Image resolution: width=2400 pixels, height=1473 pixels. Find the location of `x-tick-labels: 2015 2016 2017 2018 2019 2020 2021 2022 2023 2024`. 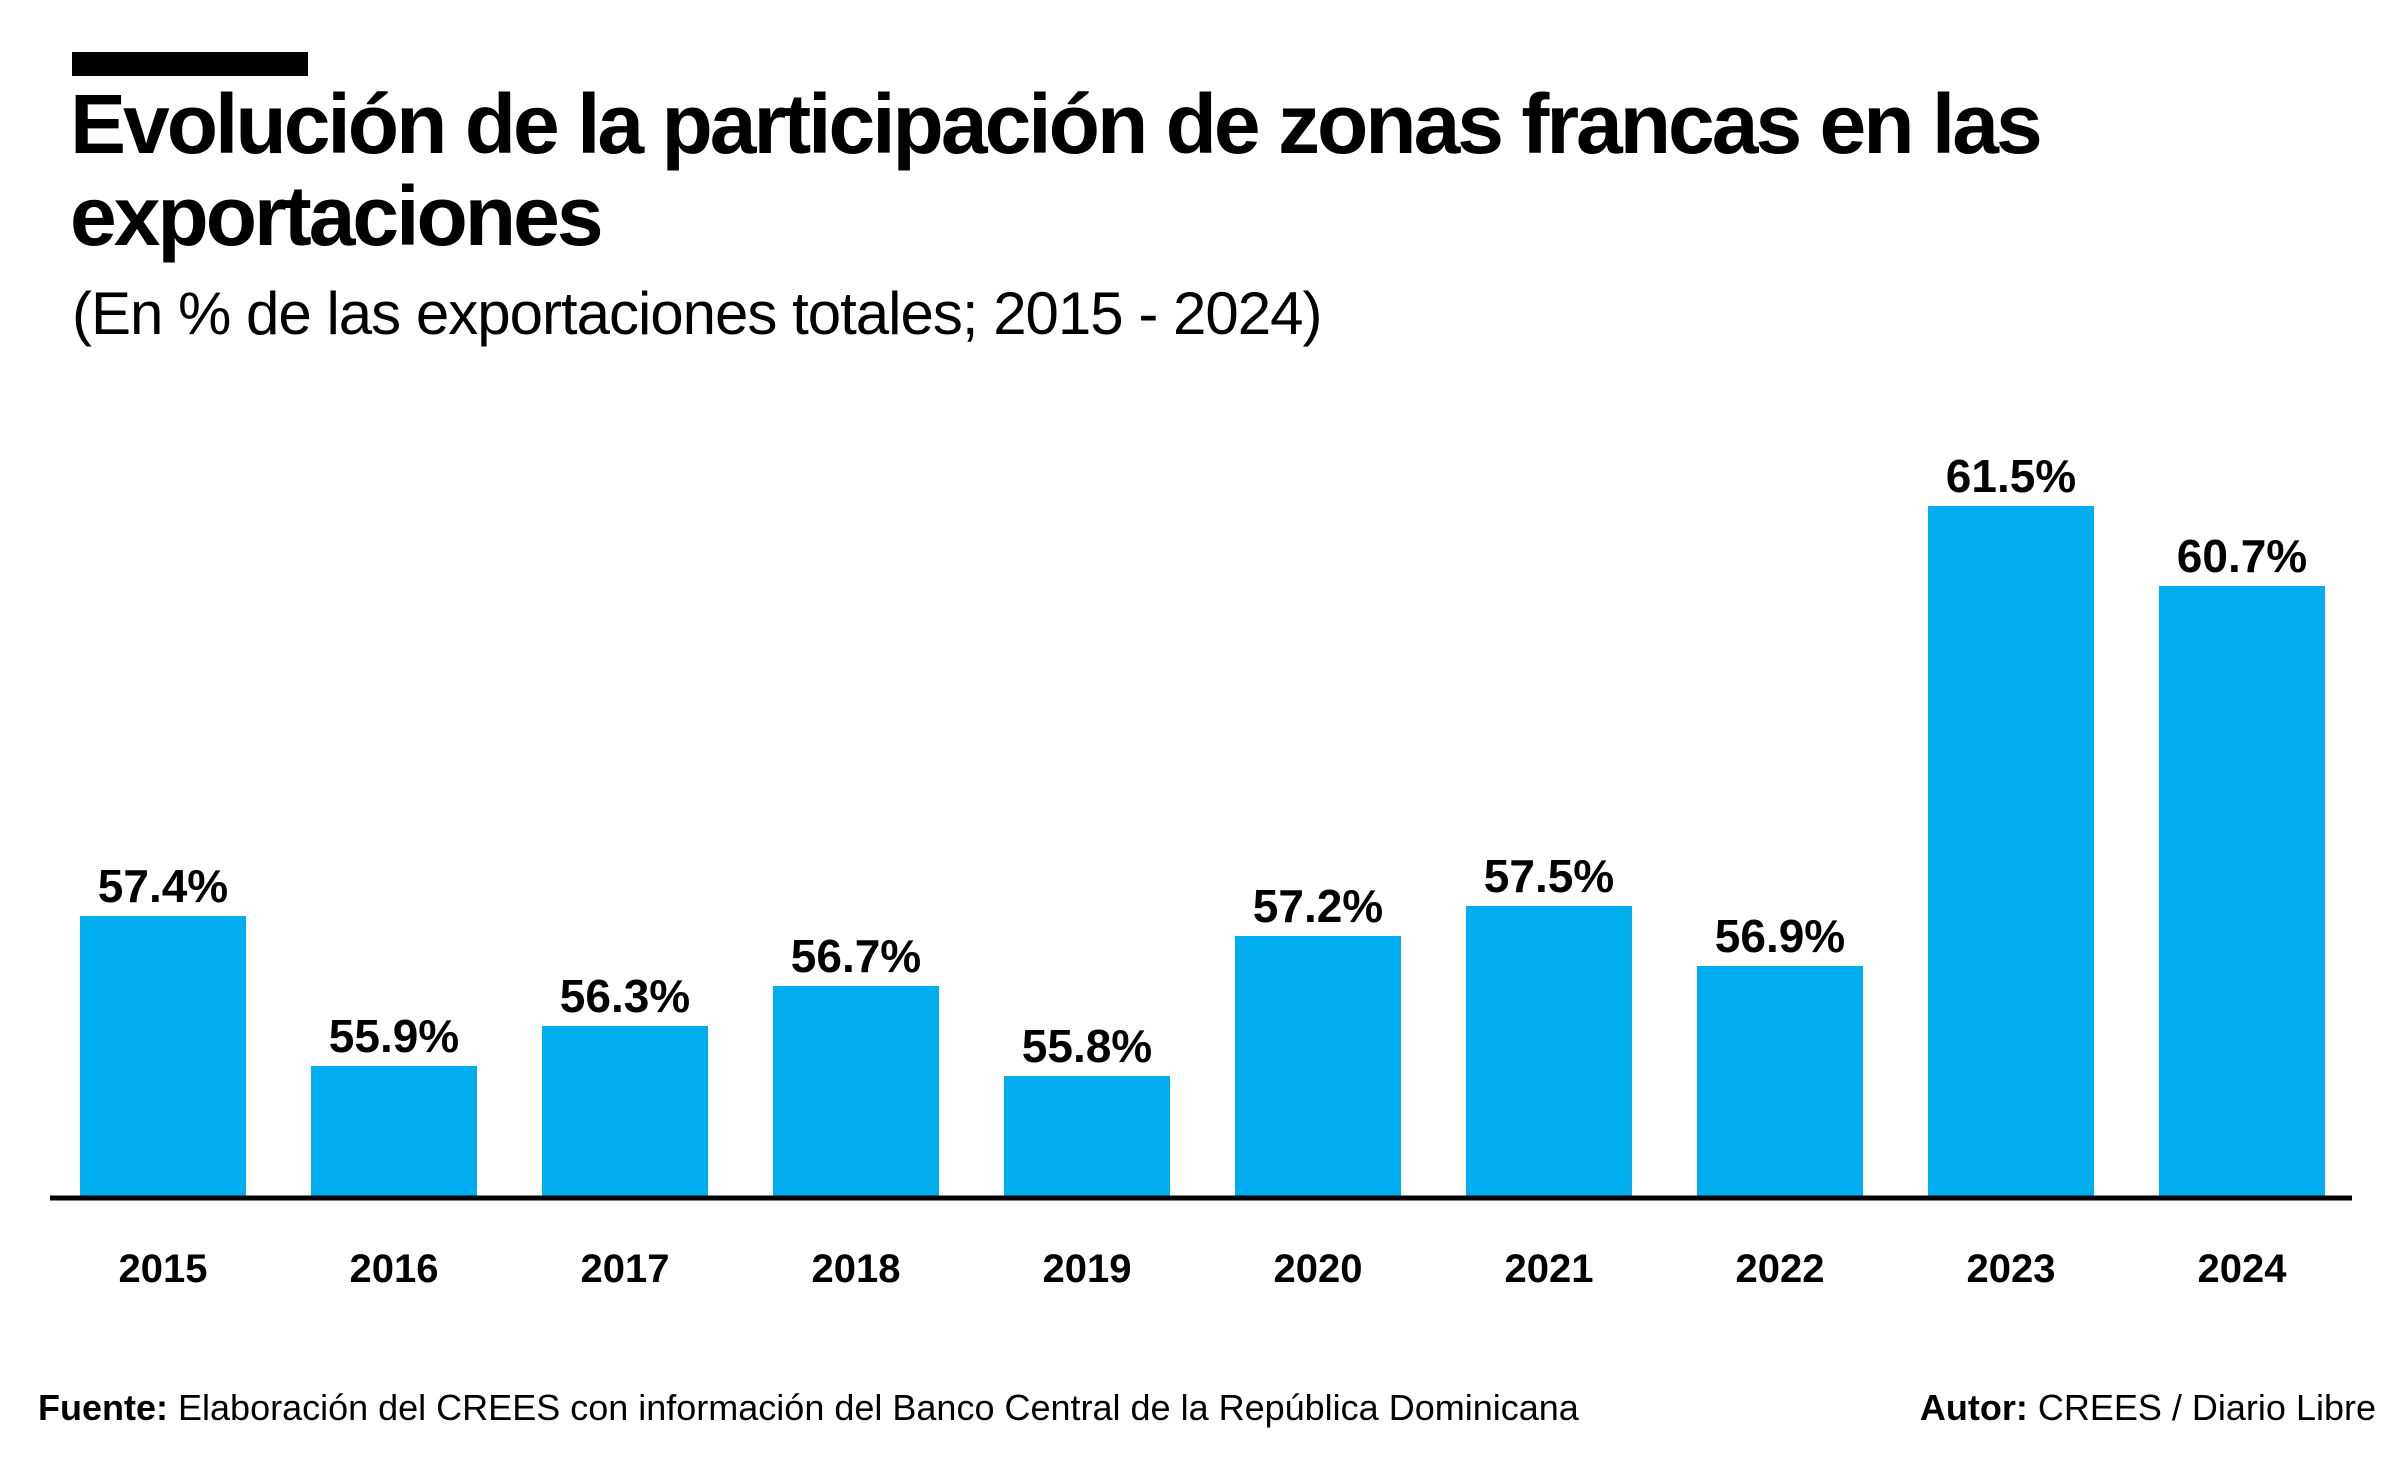

x-tick-labels: 2015 2016 2017 2018 2019 2020 2021 2022 2023 2024 is located at coordinates (1203, 1269).